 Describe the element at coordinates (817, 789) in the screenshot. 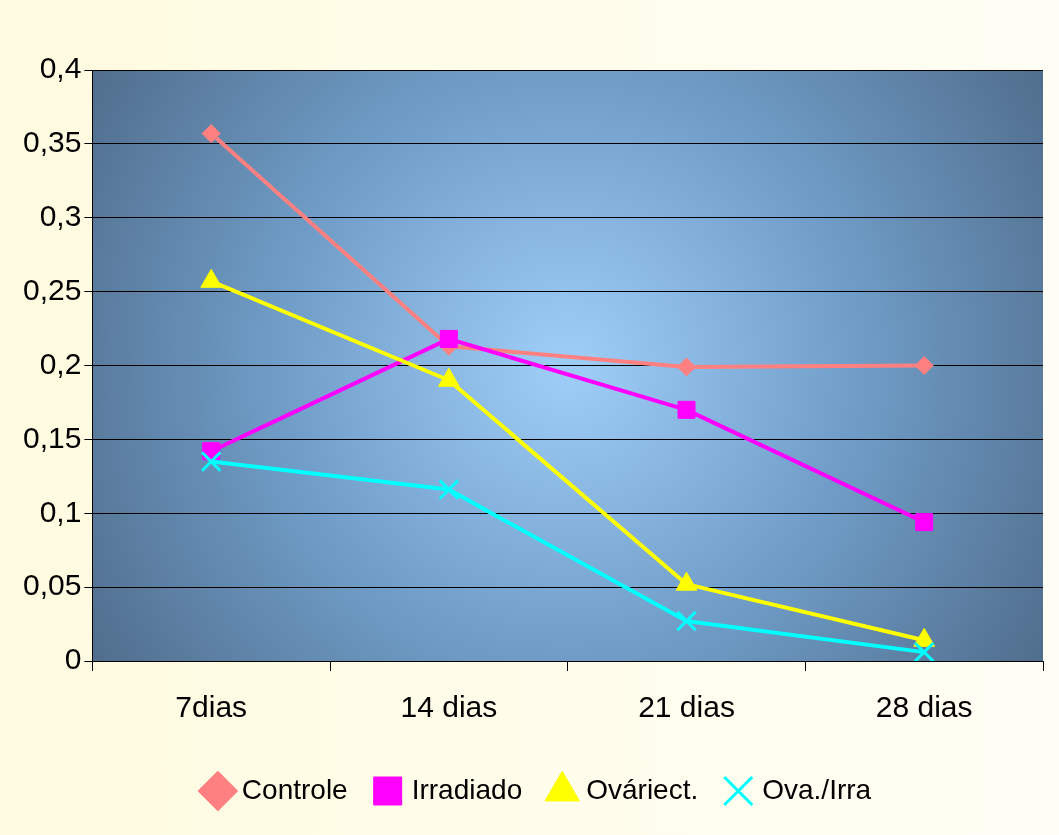

I see `legend-label: Ova./Irra` at that location.